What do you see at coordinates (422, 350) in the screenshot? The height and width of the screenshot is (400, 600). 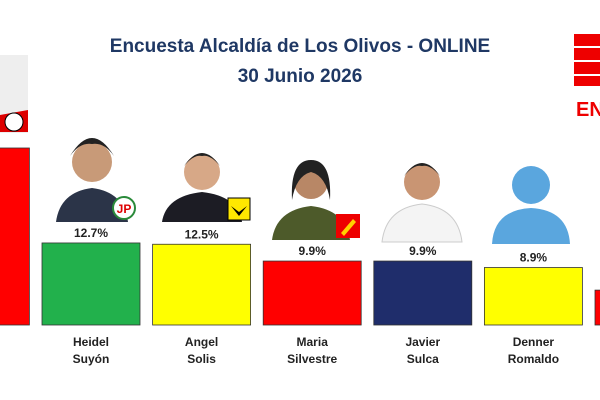 I see `x-tick-label: Javier Sulca` at bounding box center [422, 350].